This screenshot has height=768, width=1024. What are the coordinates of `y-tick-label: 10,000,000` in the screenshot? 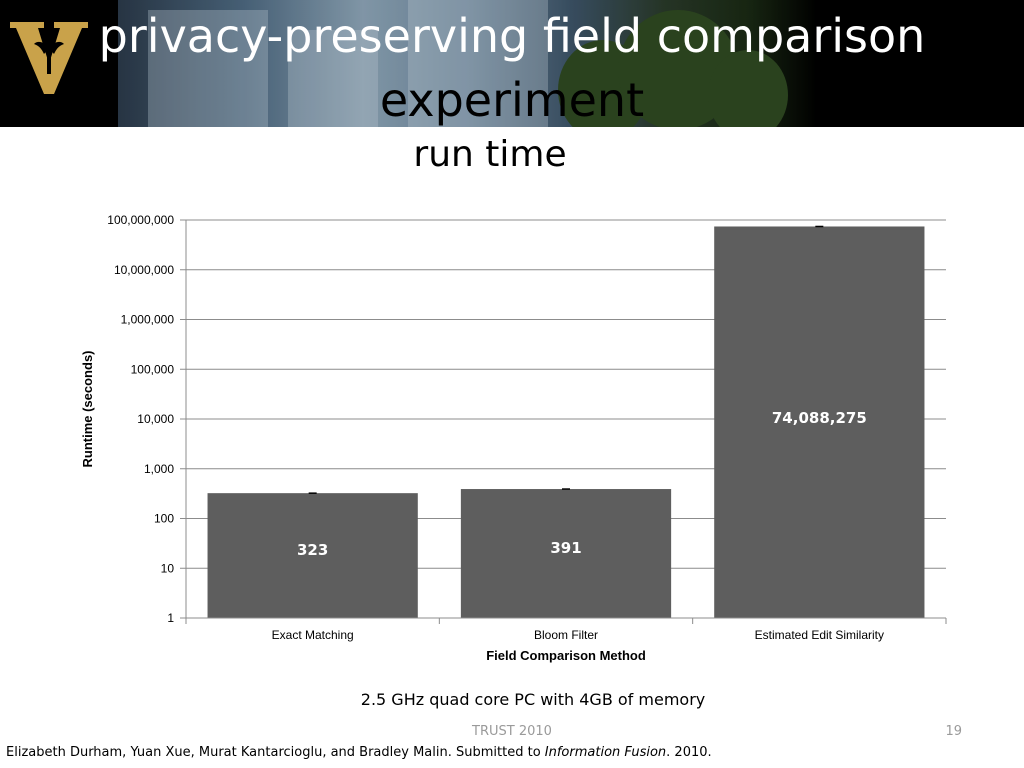 It's located at (144, 270).